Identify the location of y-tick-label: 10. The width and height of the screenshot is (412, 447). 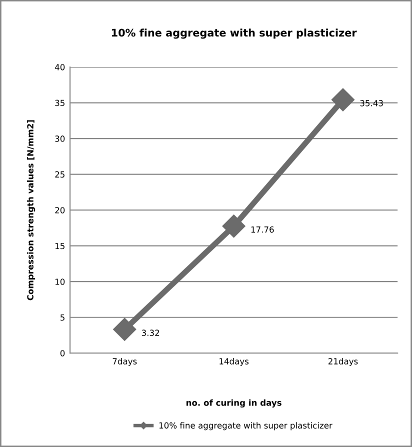
(60, 281).